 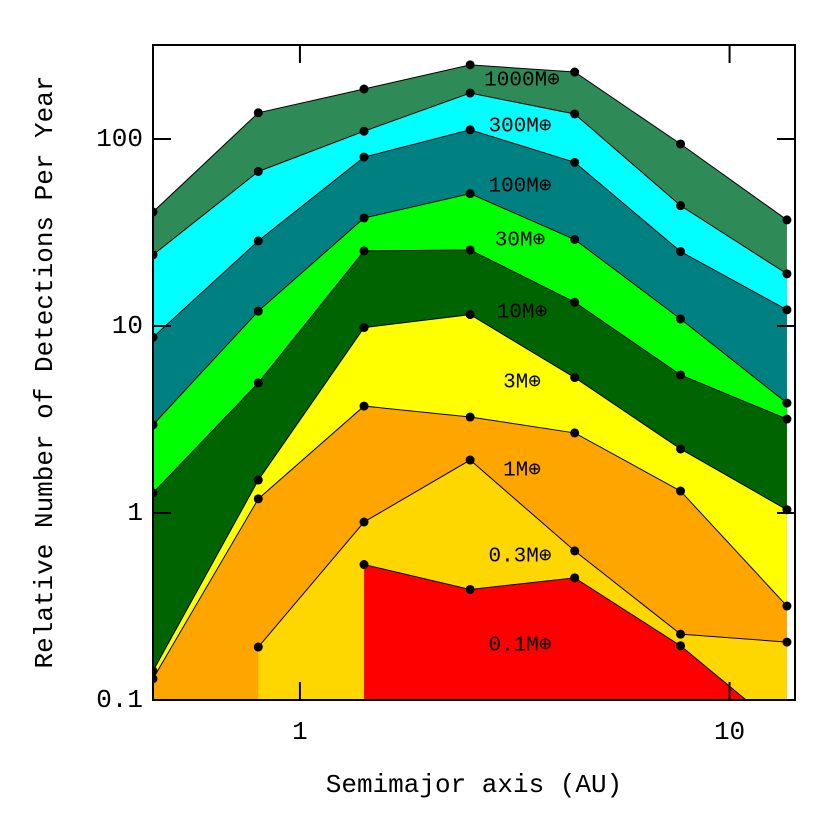 What do you see at coordinates (519, 127) in the screenshot?
I see `series-label: 300M⊕` at bounding box center [519, 127].